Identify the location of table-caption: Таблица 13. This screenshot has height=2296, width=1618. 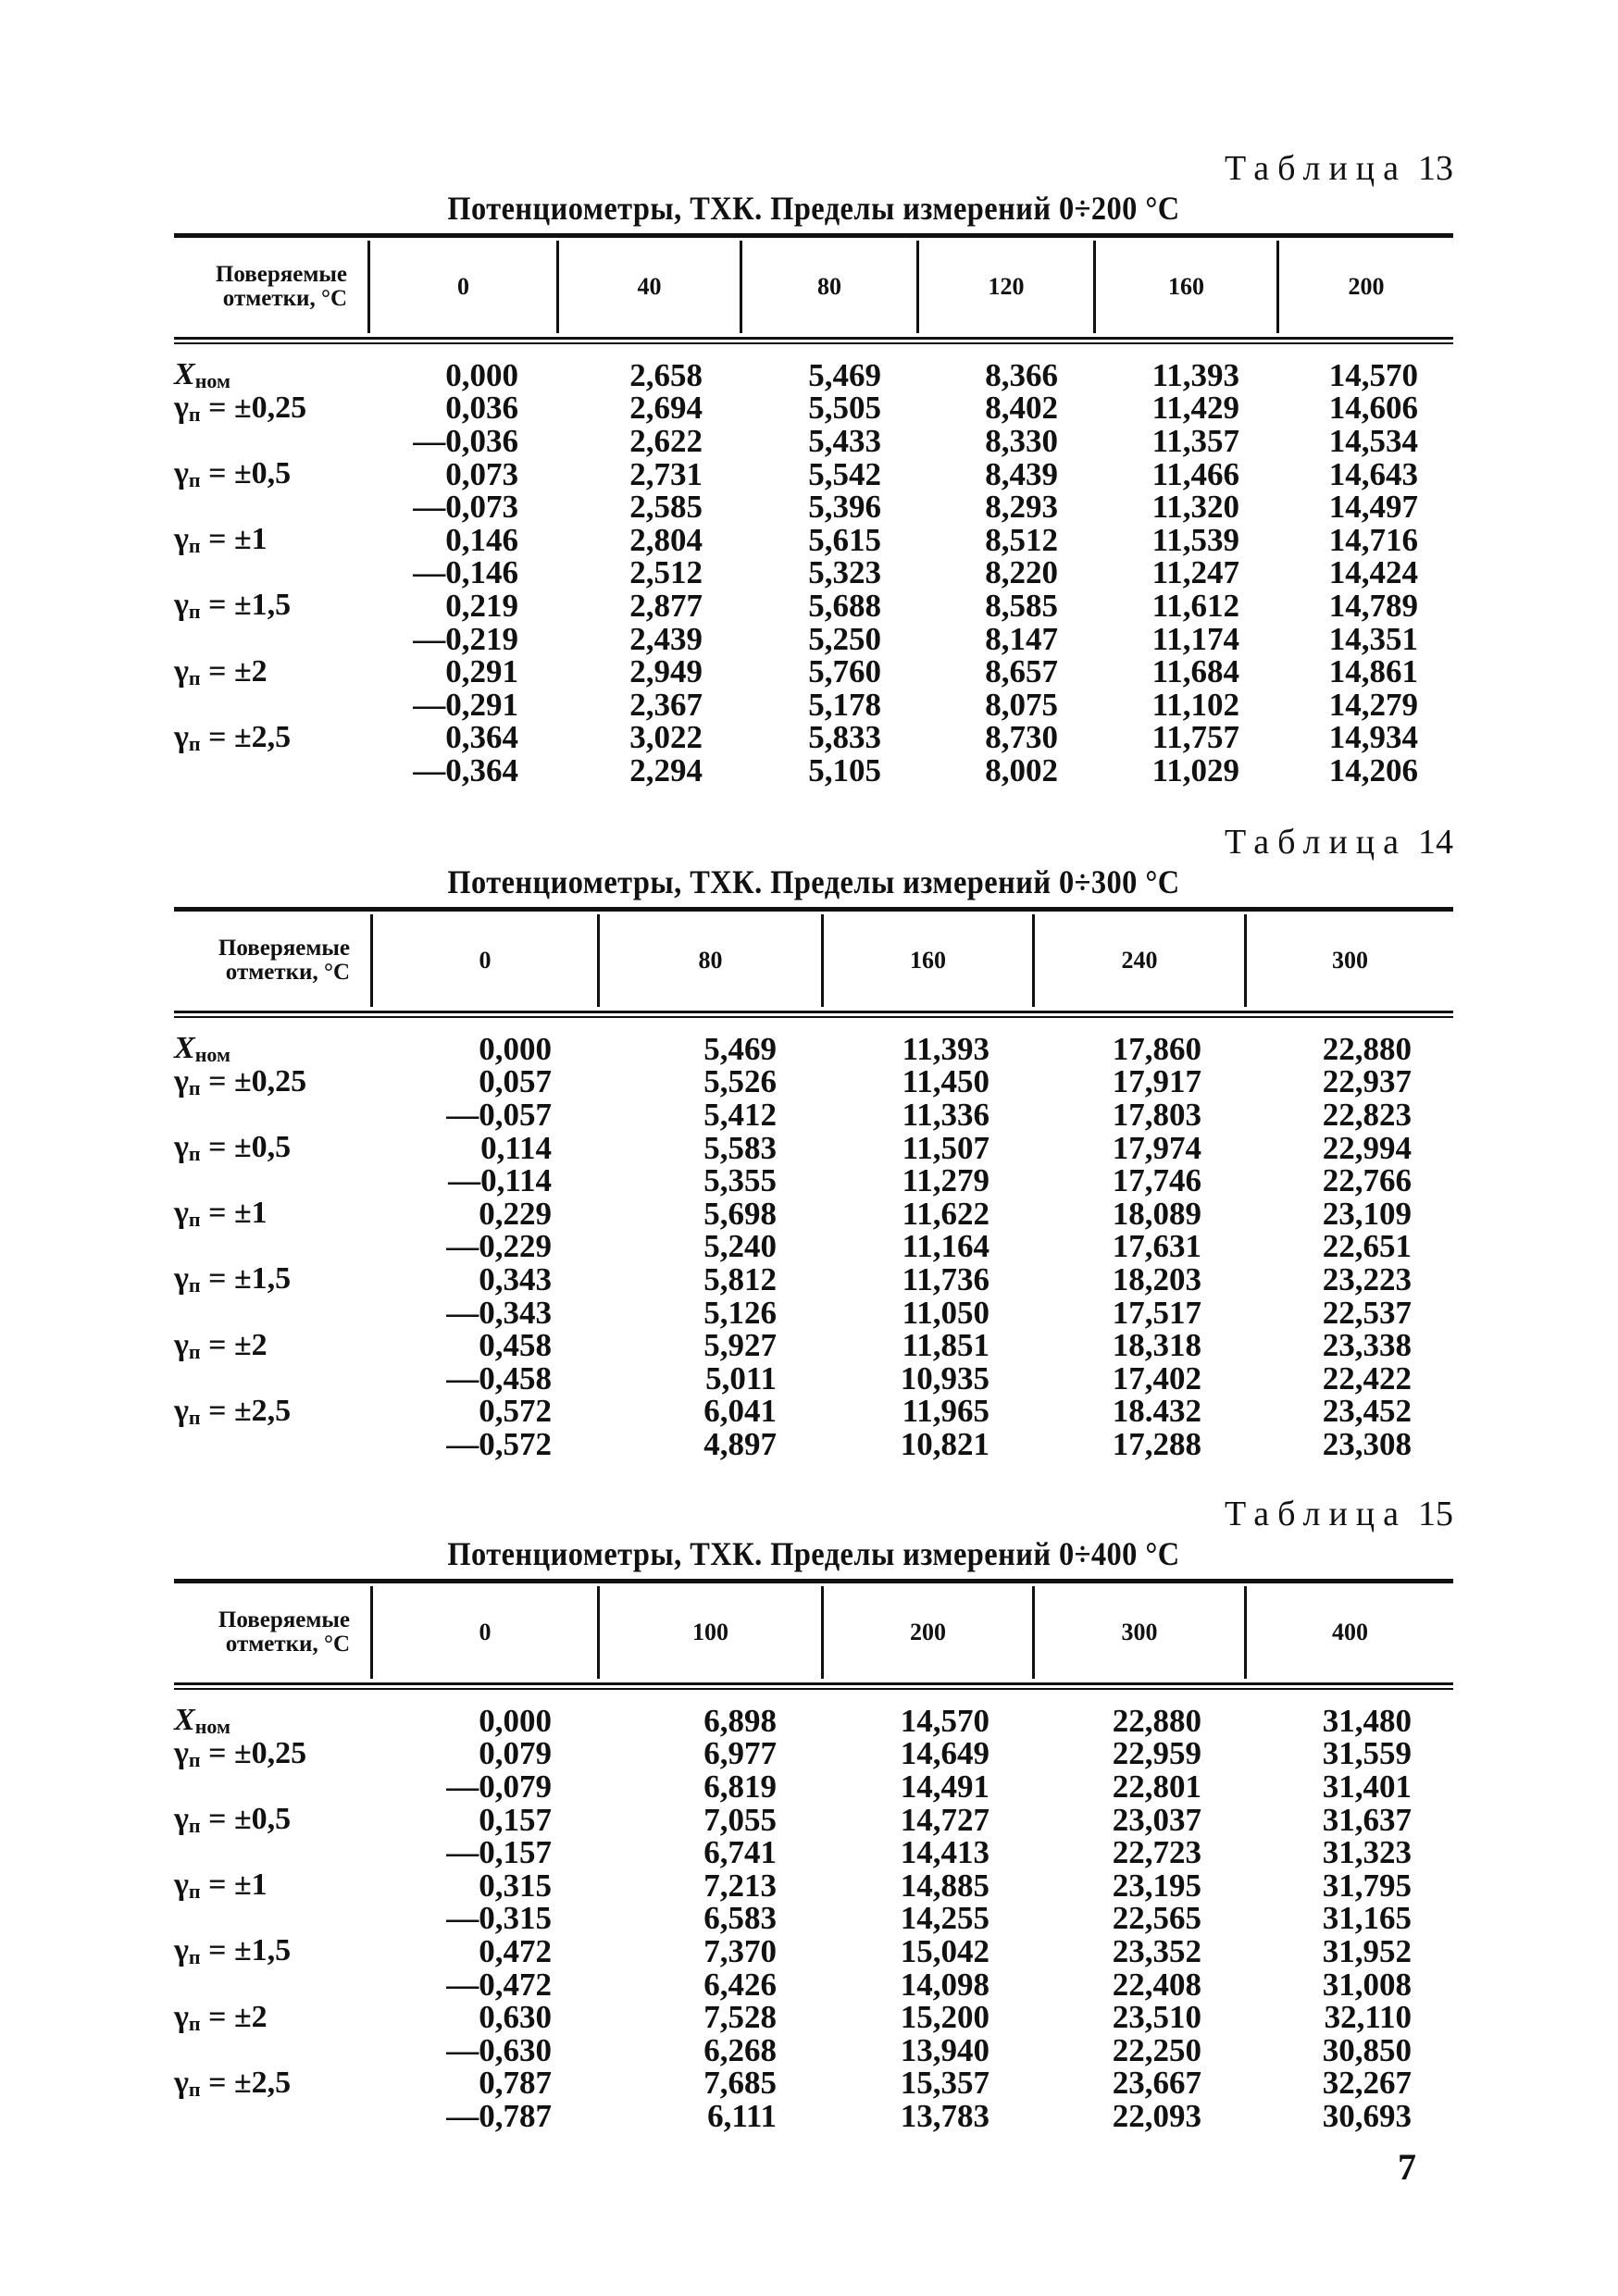
(1339, 169).